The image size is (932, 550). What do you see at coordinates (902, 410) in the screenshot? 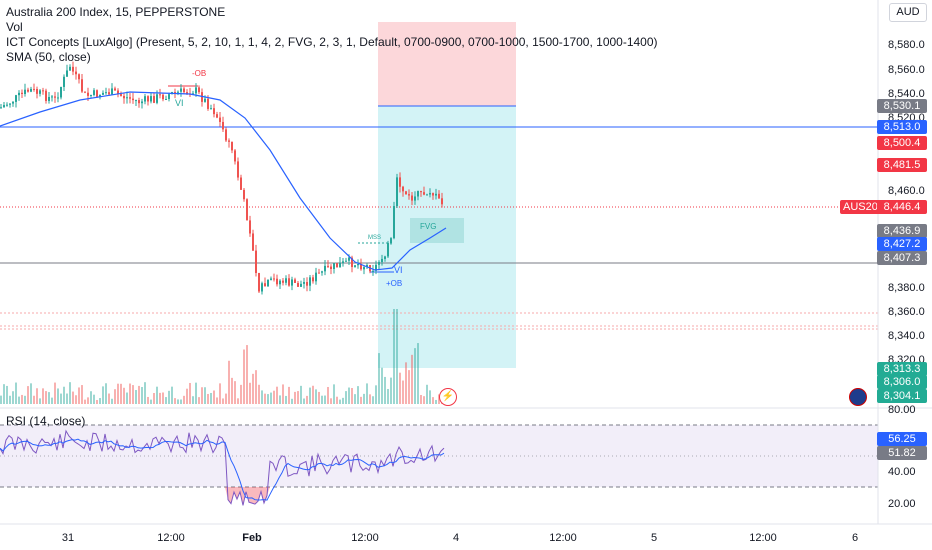
I see `rsi-tick: 80.00` at bounding box center [902, 410].